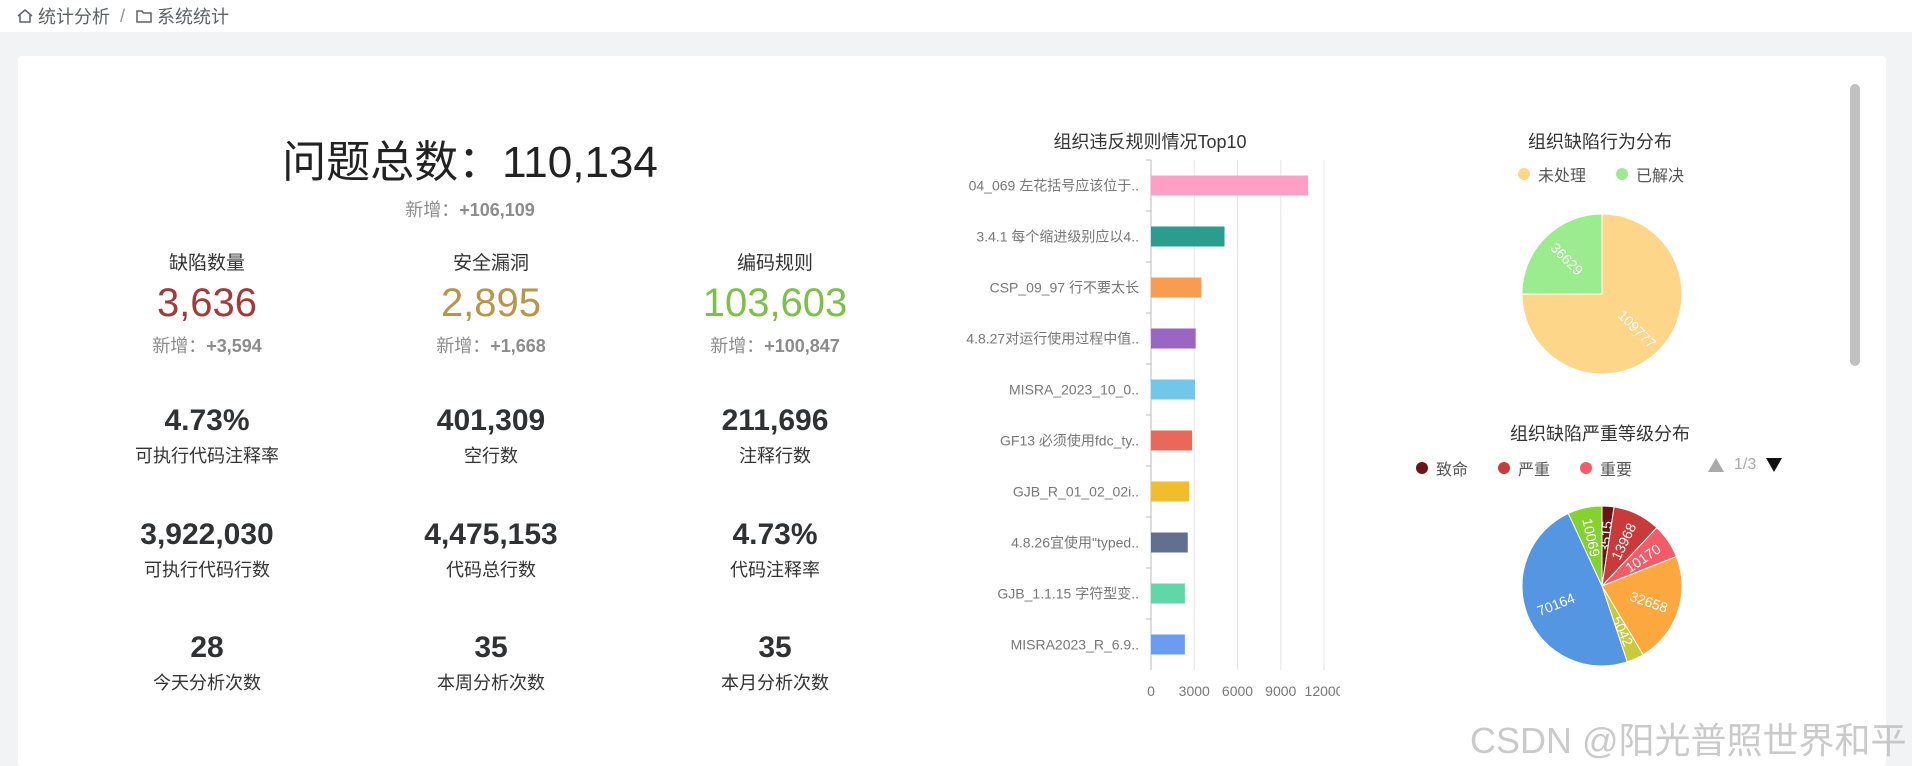  Describe the element at coordinates (1280, 691) in the screenshot. I see `x-tick-label: 9000` at that location.